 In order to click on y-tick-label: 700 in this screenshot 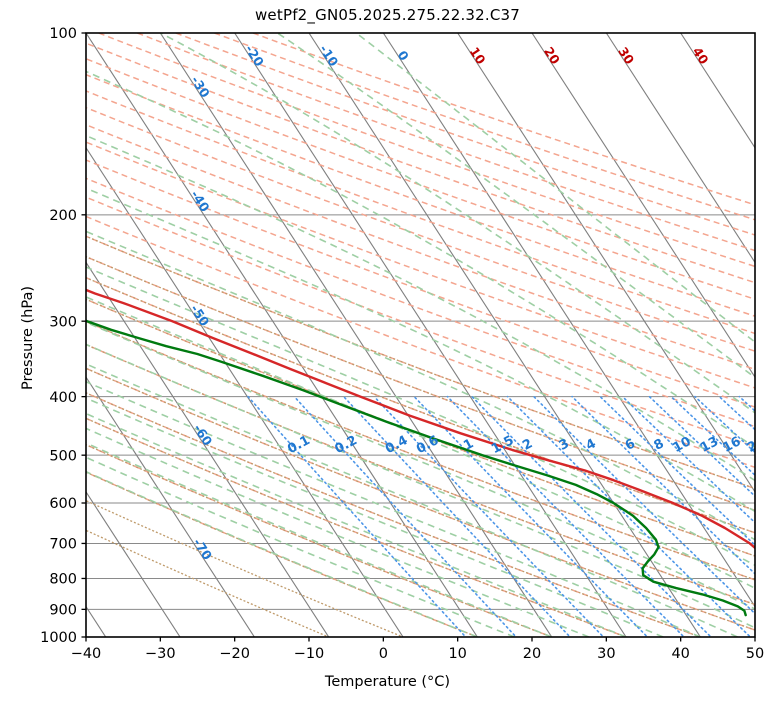, I will do `click(63, 545)`.